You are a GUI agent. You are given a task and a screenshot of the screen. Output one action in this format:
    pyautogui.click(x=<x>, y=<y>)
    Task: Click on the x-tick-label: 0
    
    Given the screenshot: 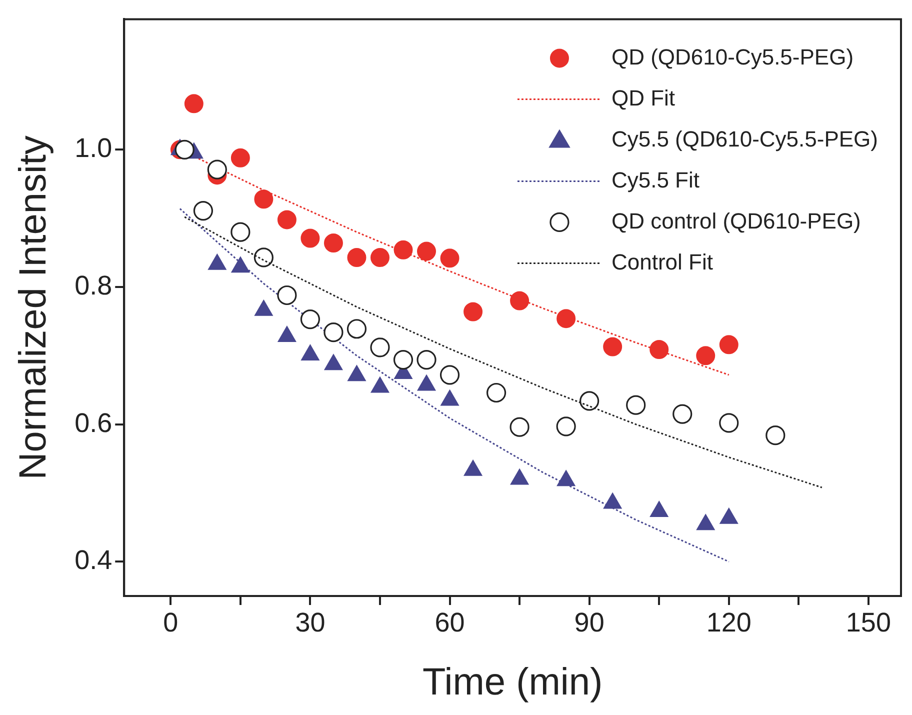 What is the action you would take?
    pyautogui.click(x=170, y=623)
    